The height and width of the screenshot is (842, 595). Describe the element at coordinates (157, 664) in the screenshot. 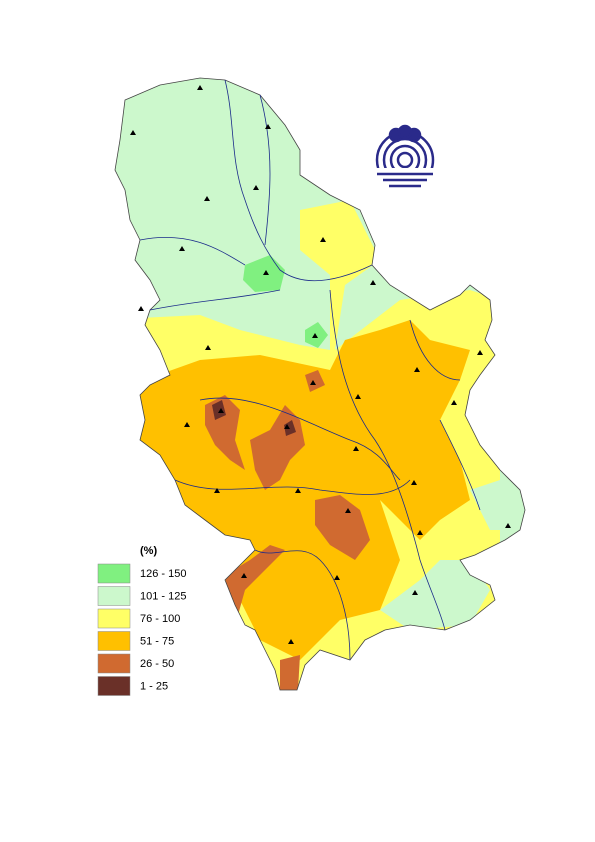

I see `legend-label: 26 - 50` at that location.